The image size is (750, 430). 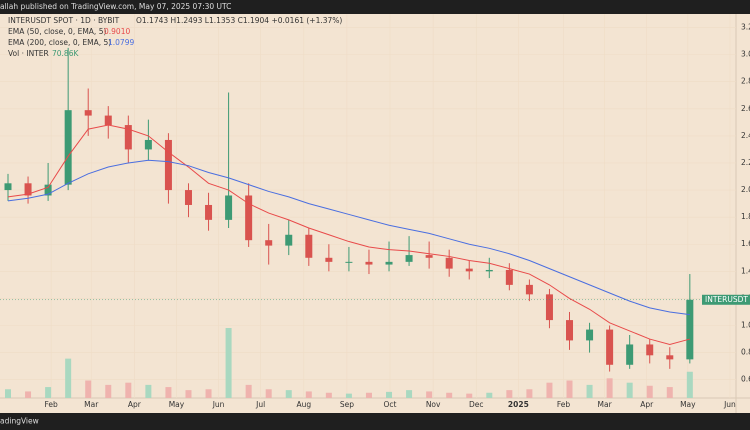 I want to click on legend-name: EMA (50, close, 0, EMA, 5), so click(x=57, y=31).